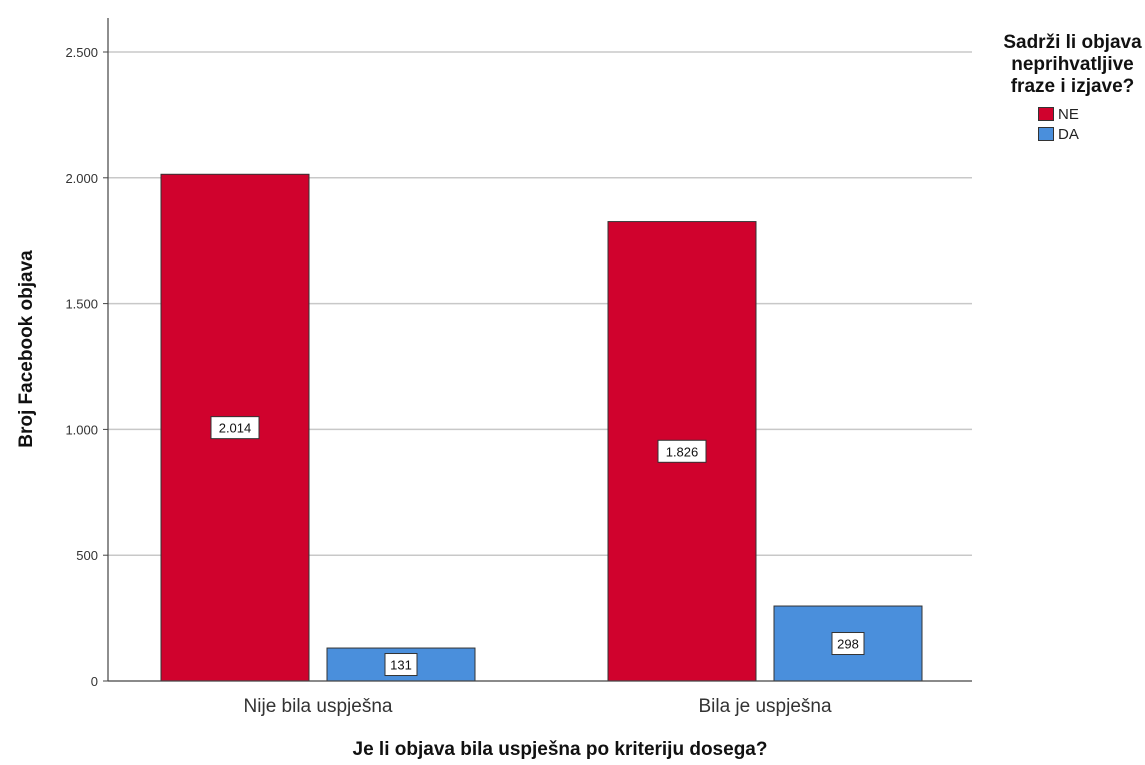 The image size is (1145, 765). Describe the element at coordinates (81, 52) in the screenshot. I see `y-tick-label: 2.500` at that location.